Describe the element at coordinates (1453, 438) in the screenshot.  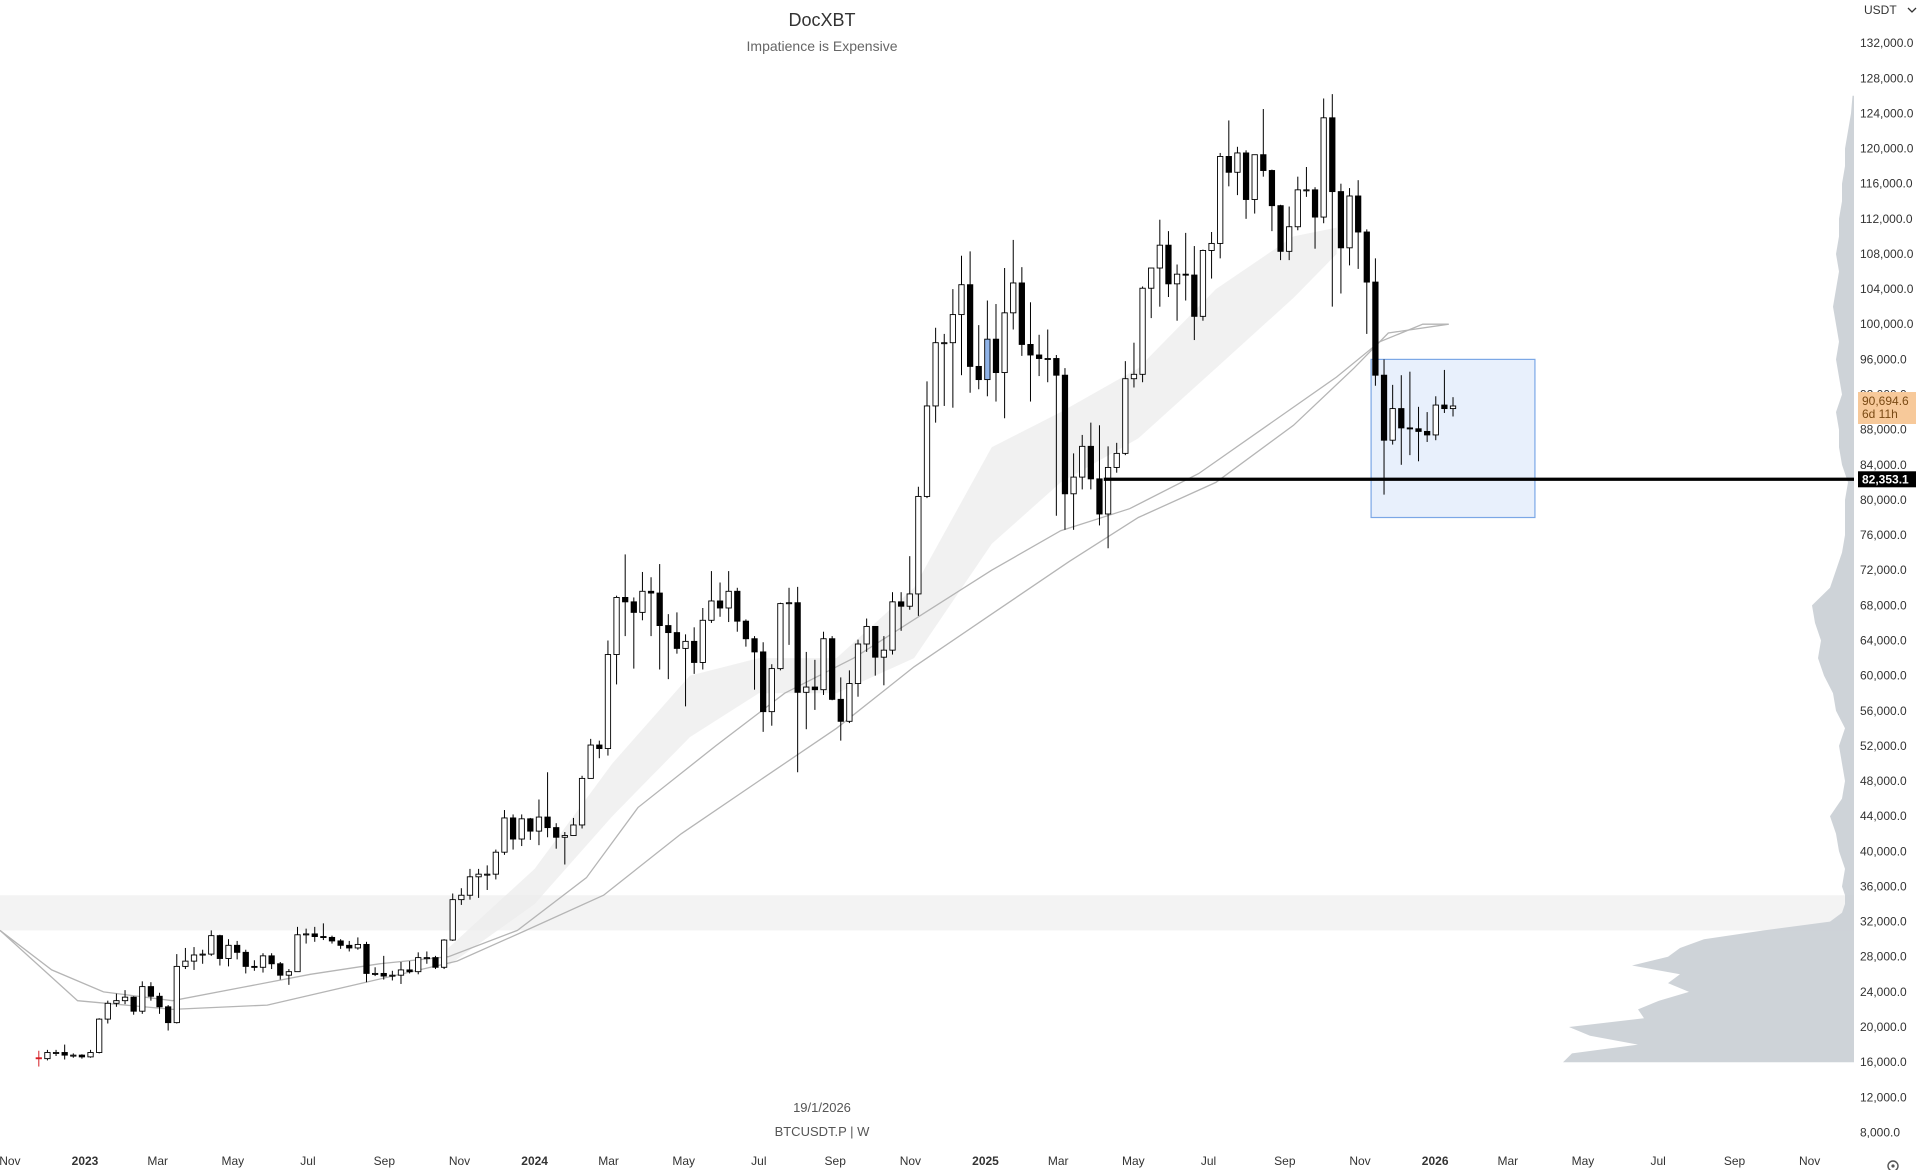
I see `range-zone-blue` at that location.